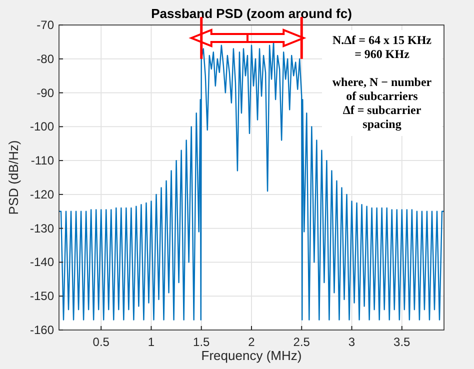 This screenshot has width=474, height=369. I want to click on y-tick-label: -100, so click(42, 127).